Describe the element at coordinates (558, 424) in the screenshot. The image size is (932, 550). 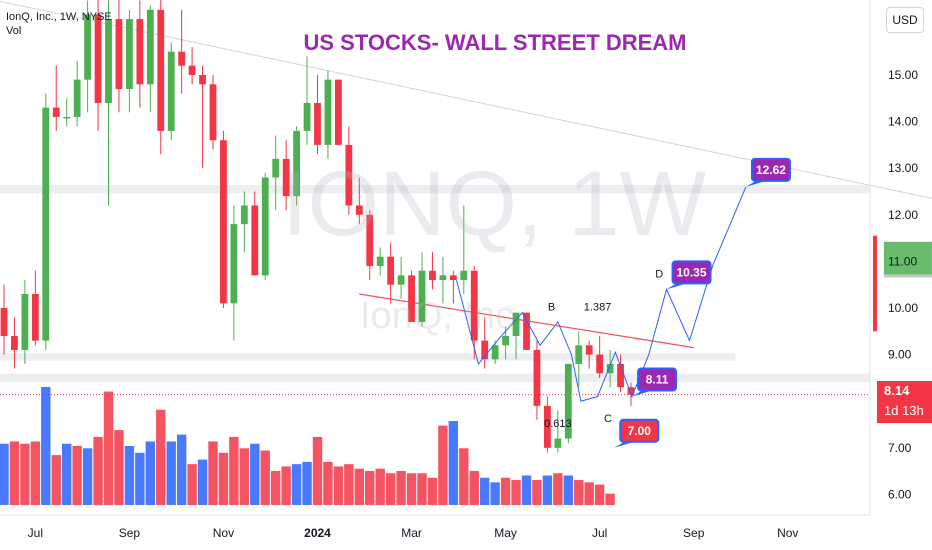
I see `projection-label: 0.613` at that location.